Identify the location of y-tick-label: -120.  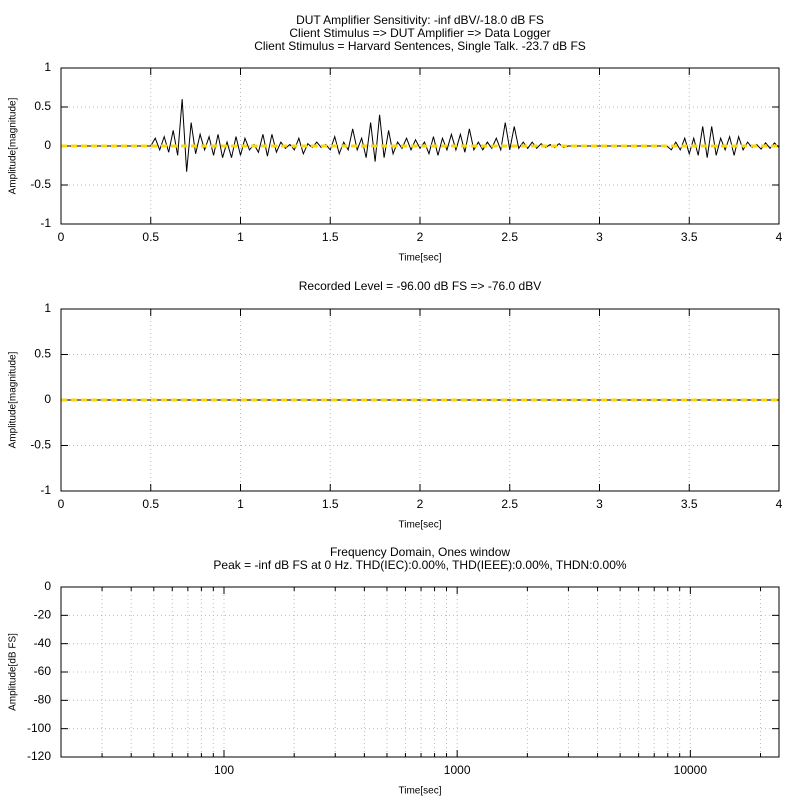
(39, 756).